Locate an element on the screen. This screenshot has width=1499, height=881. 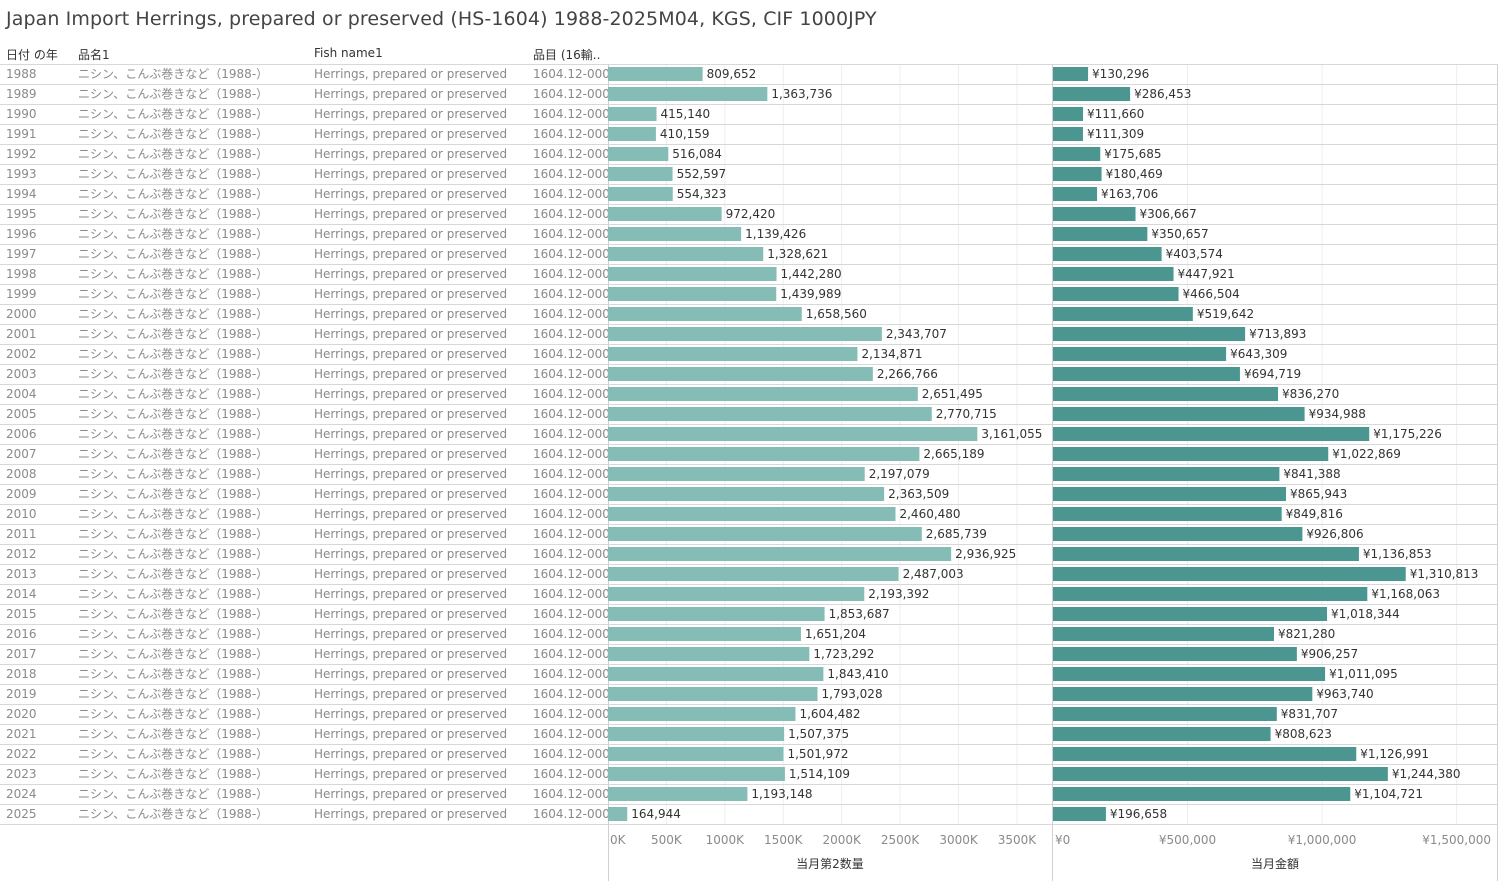
year-cell: 1989 is located at coordinates (21, 94).